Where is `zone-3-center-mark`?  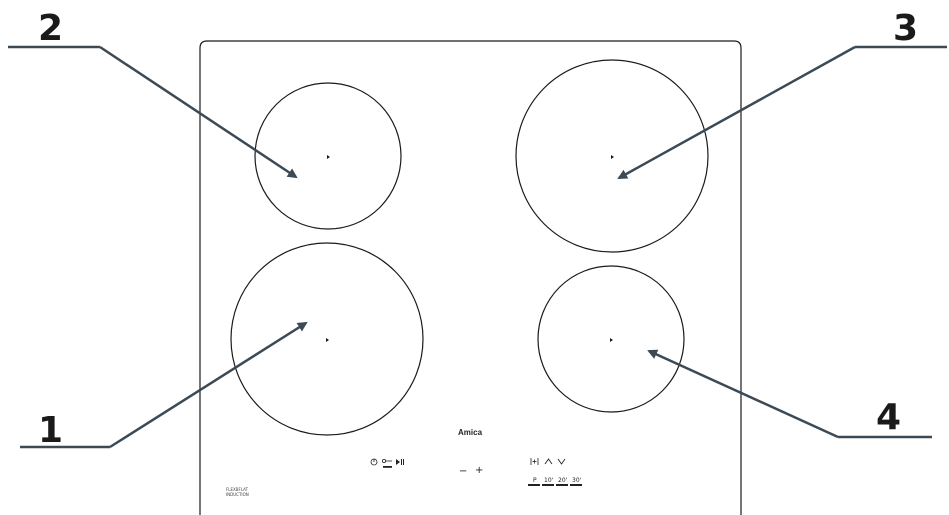 zone-3-center-mark is located at coordinates (612, 157).